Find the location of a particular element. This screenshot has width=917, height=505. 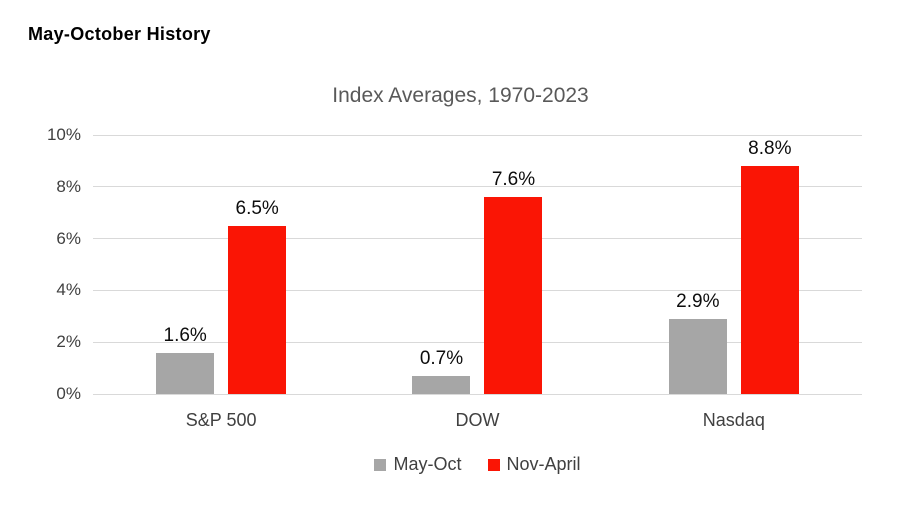

bar-value-label-may-oct-s-p-500: 1.6% is located at coordinates (185, 335).